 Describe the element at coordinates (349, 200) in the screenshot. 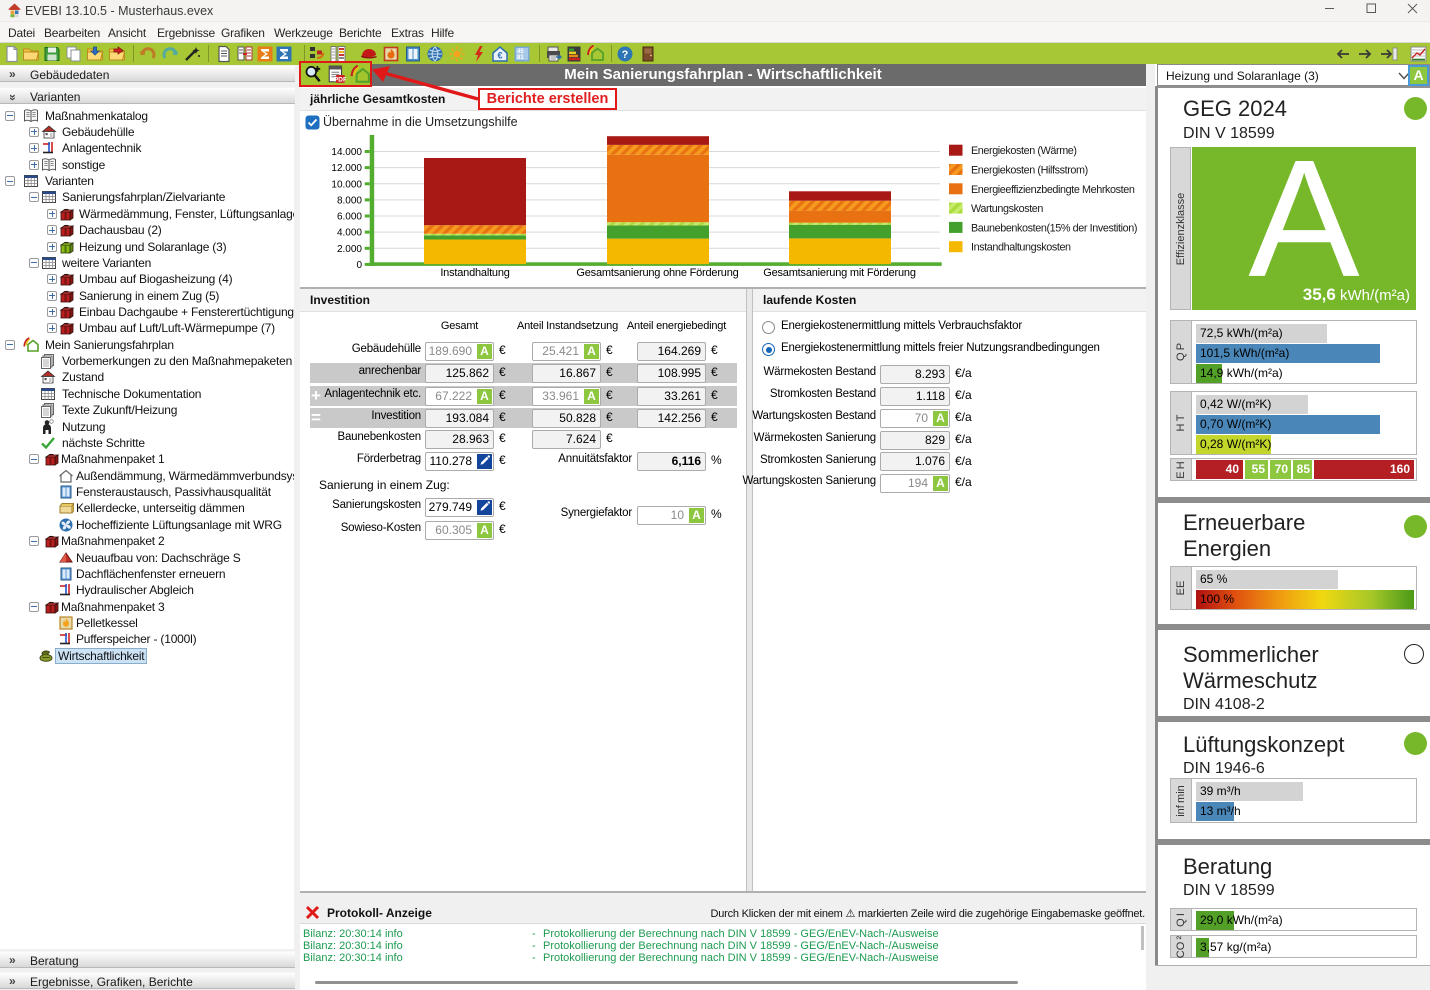

I see `svg-text: 8.000` at that location.